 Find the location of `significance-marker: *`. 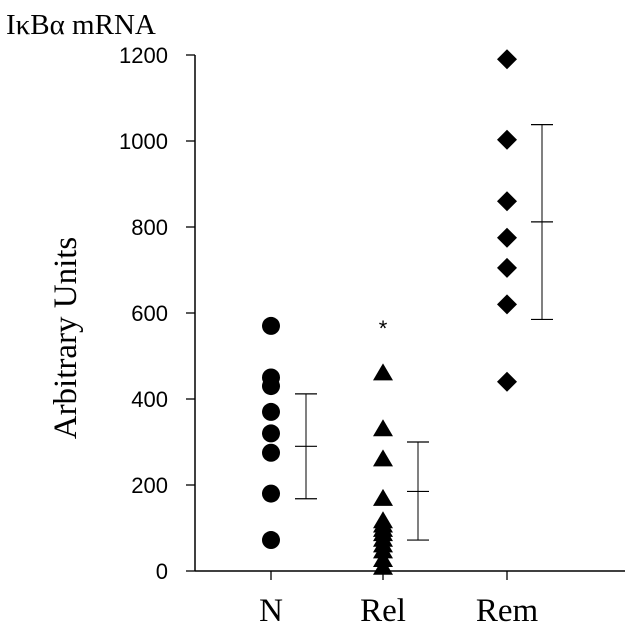

significance-marker: * is located at coordinates (383, 328).